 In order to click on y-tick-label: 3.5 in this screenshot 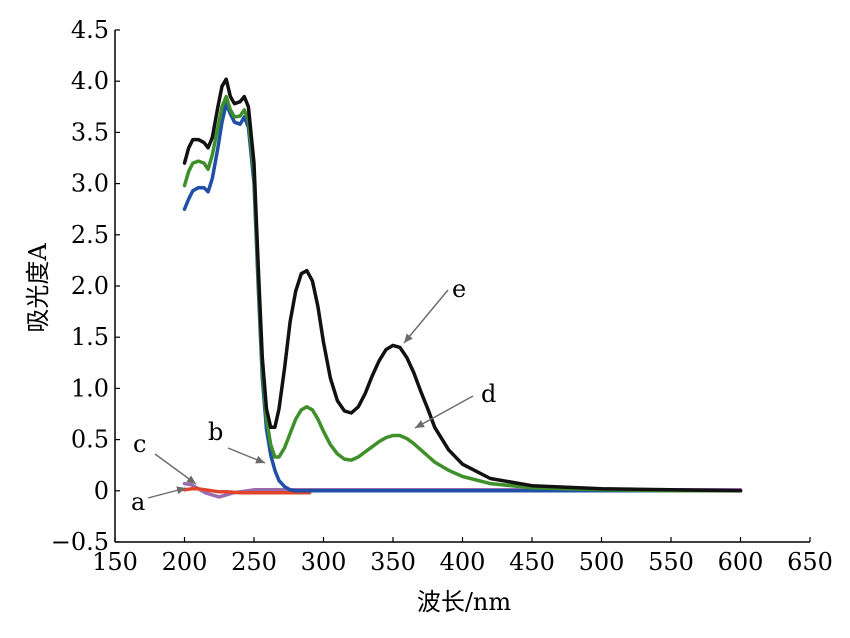, I will do `click(90, 132)`.